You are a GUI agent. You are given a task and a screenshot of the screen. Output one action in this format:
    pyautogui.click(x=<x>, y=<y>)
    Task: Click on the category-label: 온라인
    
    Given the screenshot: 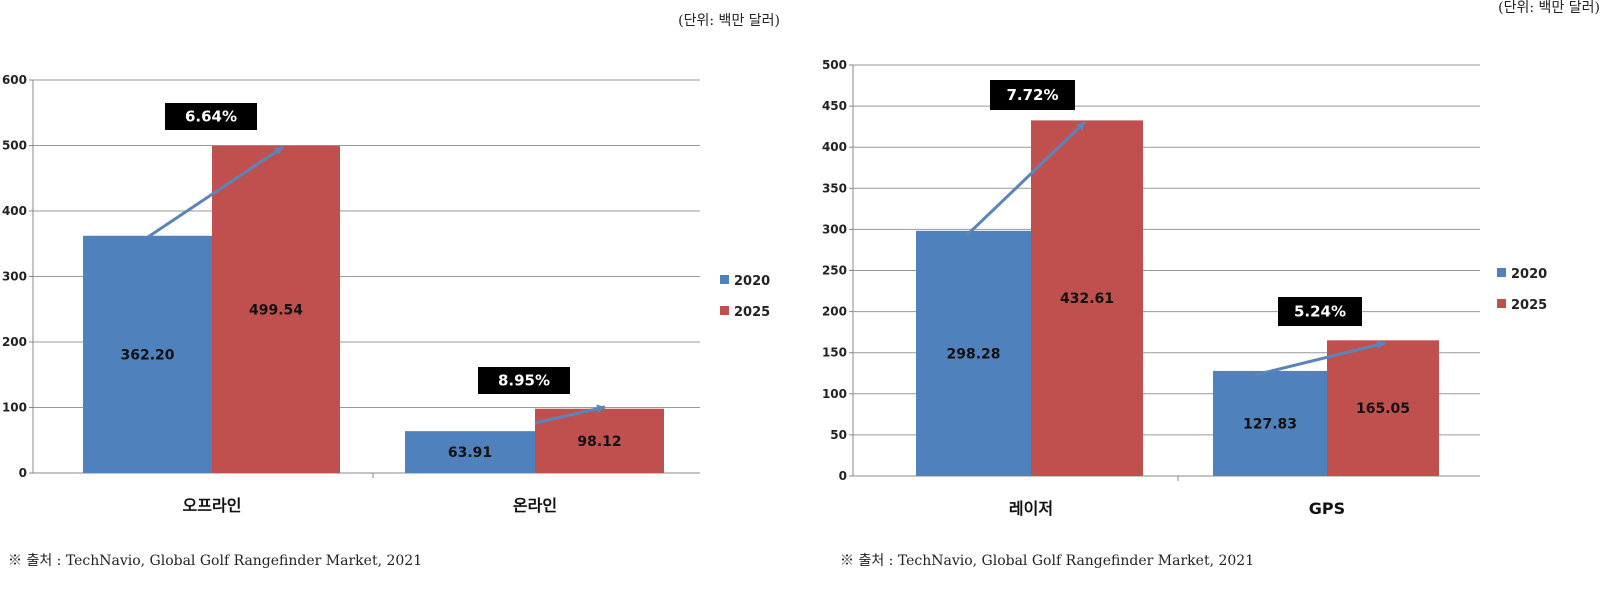 What is the action you would take?
    pyautogui.click(x=535, y=505)
    